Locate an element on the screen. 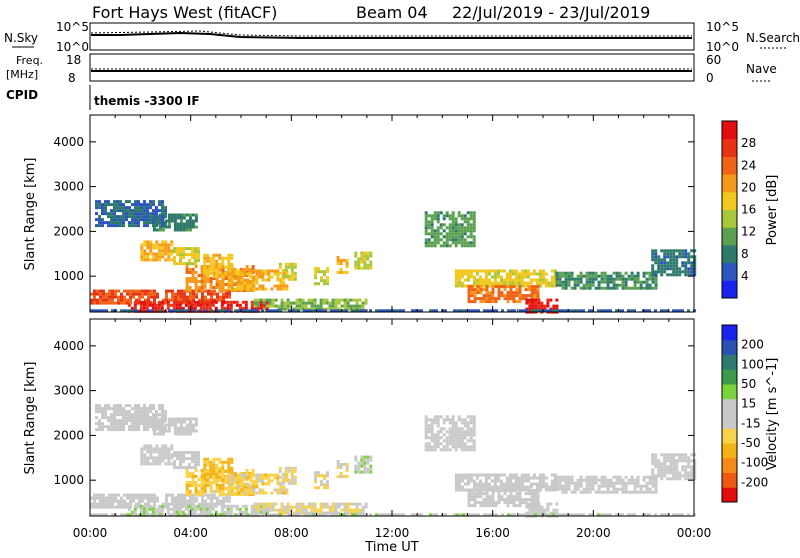 The image size is (800, 558). nsearch-label: N.Search is located at coordinates (773, 38).